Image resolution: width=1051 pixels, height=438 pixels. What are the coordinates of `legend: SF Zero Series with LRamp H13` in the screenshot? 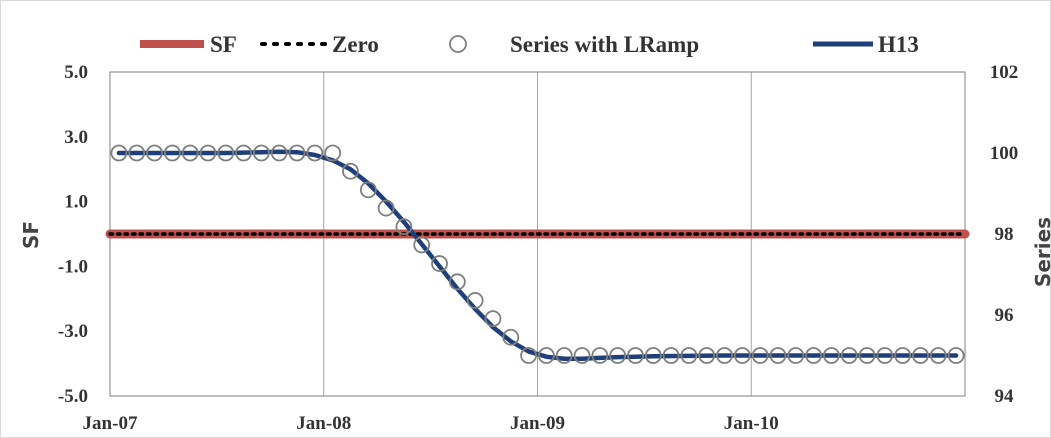 It's located at (529, 44).